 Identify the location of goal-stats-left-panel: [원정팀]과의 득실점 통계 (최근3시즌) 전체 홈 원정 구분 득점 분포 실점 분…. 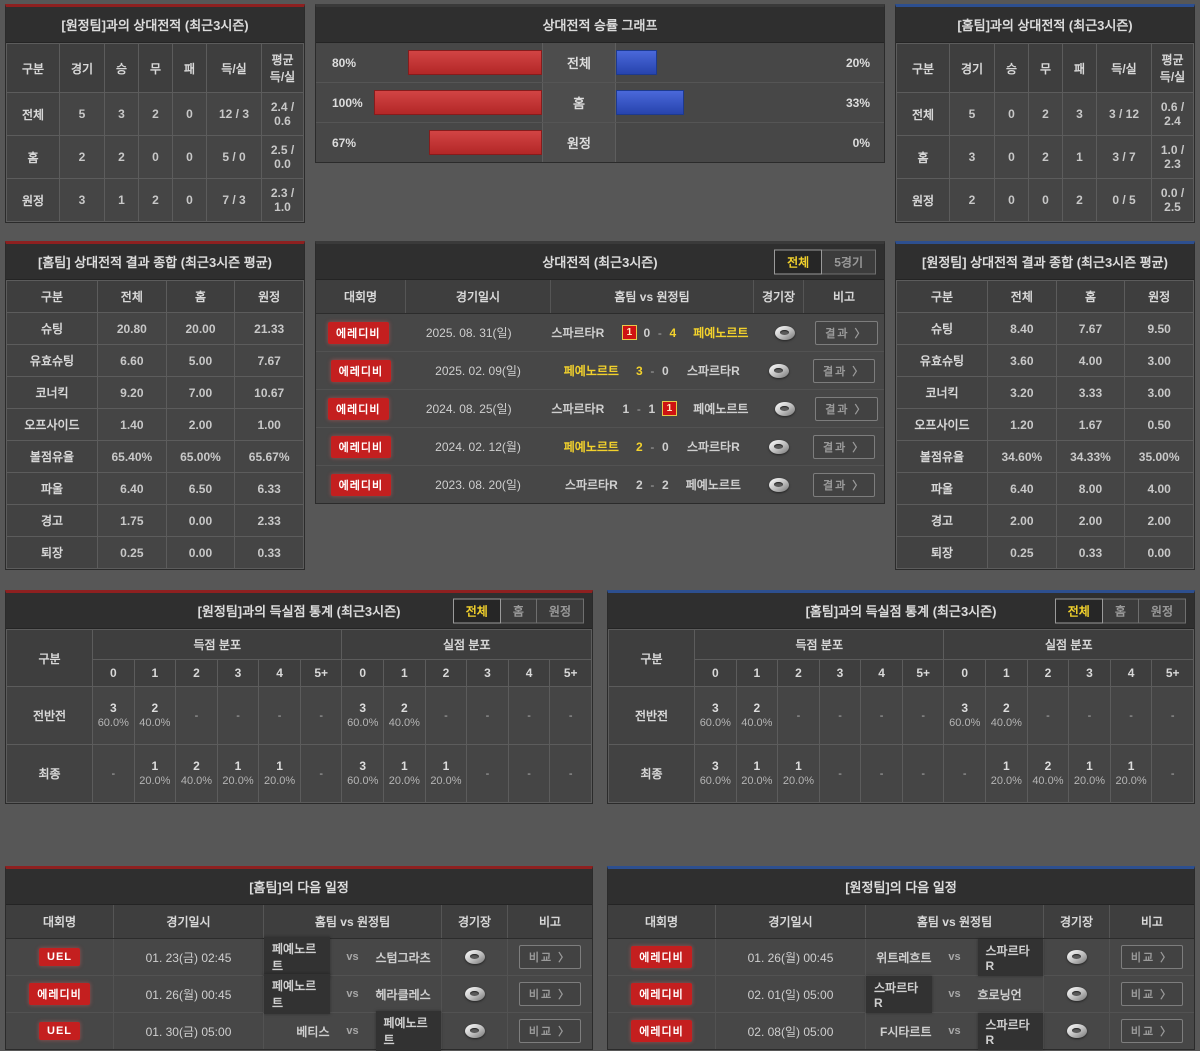
(299, 697).